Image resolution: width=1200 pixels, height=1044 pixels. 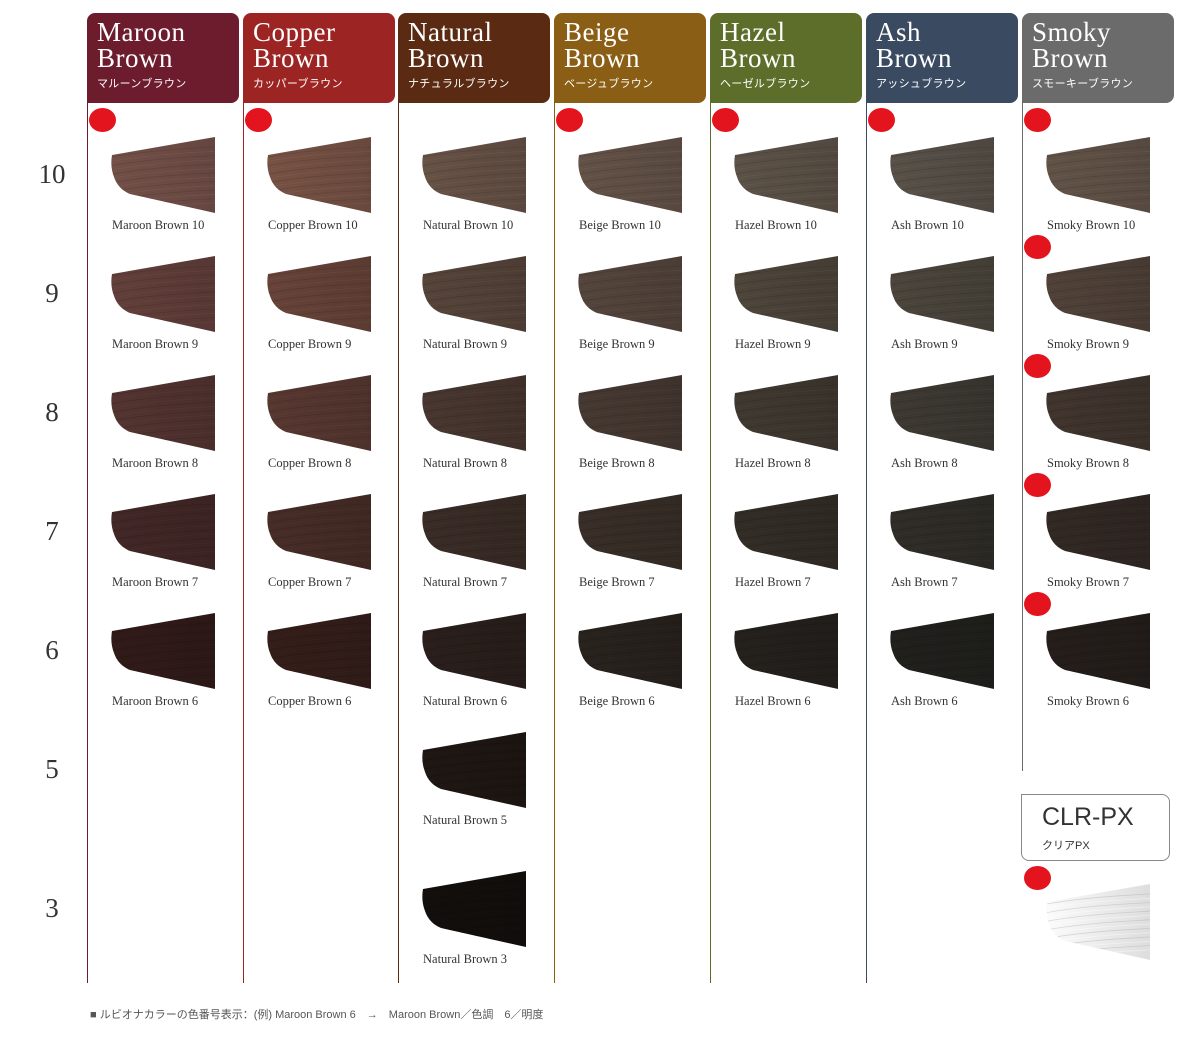 I want to click on column-kana: マルーンブラウン, so click(x=142, y=84).